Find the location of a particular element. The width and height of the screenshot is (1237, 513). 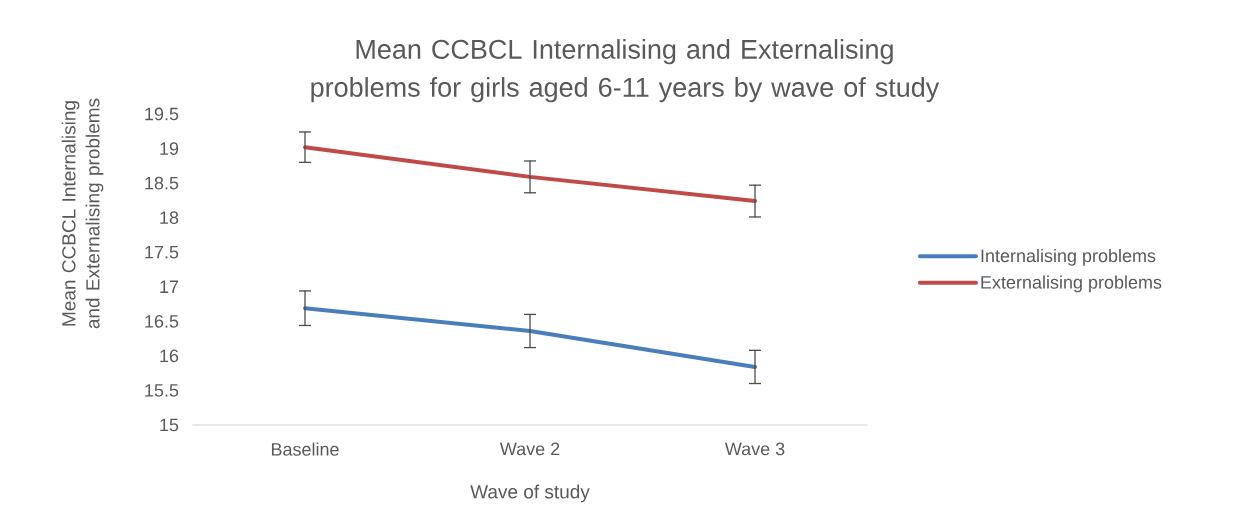

y-tick-label: 17.5 is located at coordinates (162, 252).